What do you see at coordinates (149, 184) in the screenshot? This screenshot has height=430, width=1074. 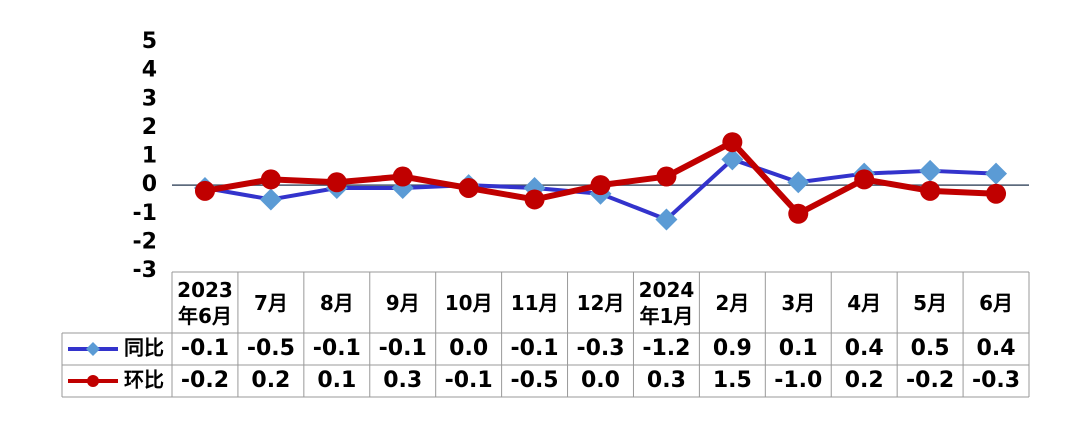 I see `y-tick-label: 0` at bounding box center [149, 184].